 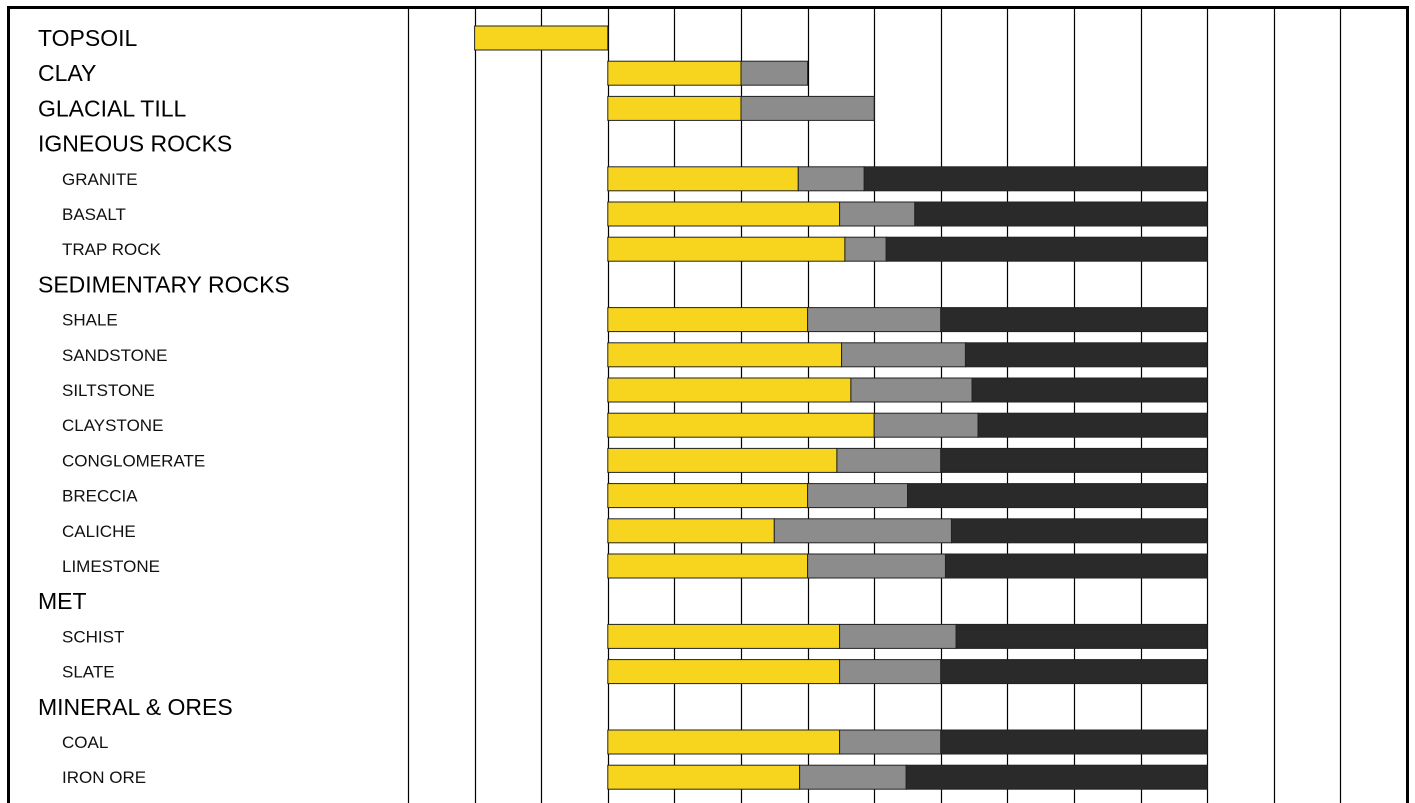 I want to click on bar-slate-yellow, so click(x=724, y=672).